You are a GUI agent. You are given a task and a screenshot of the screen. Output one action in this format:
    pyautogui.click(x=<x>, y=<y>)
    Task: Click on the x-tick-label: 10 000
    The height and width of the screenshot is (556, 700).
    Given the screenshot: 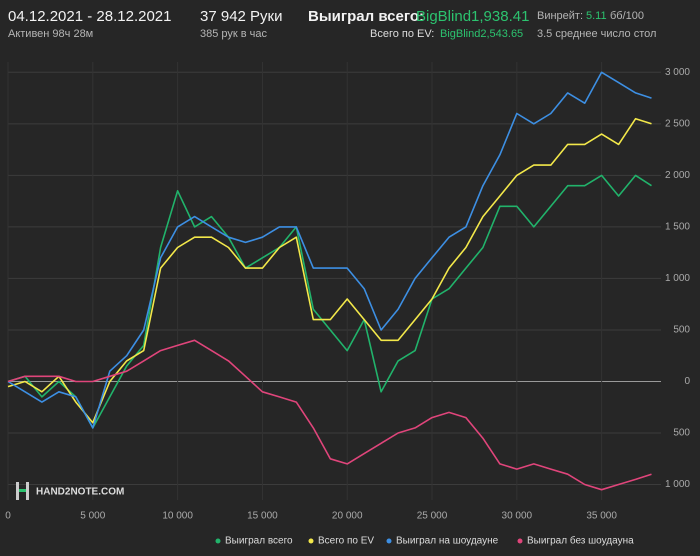 What is the action you would take?
    pyautogui.click(x=177, y=516)
    